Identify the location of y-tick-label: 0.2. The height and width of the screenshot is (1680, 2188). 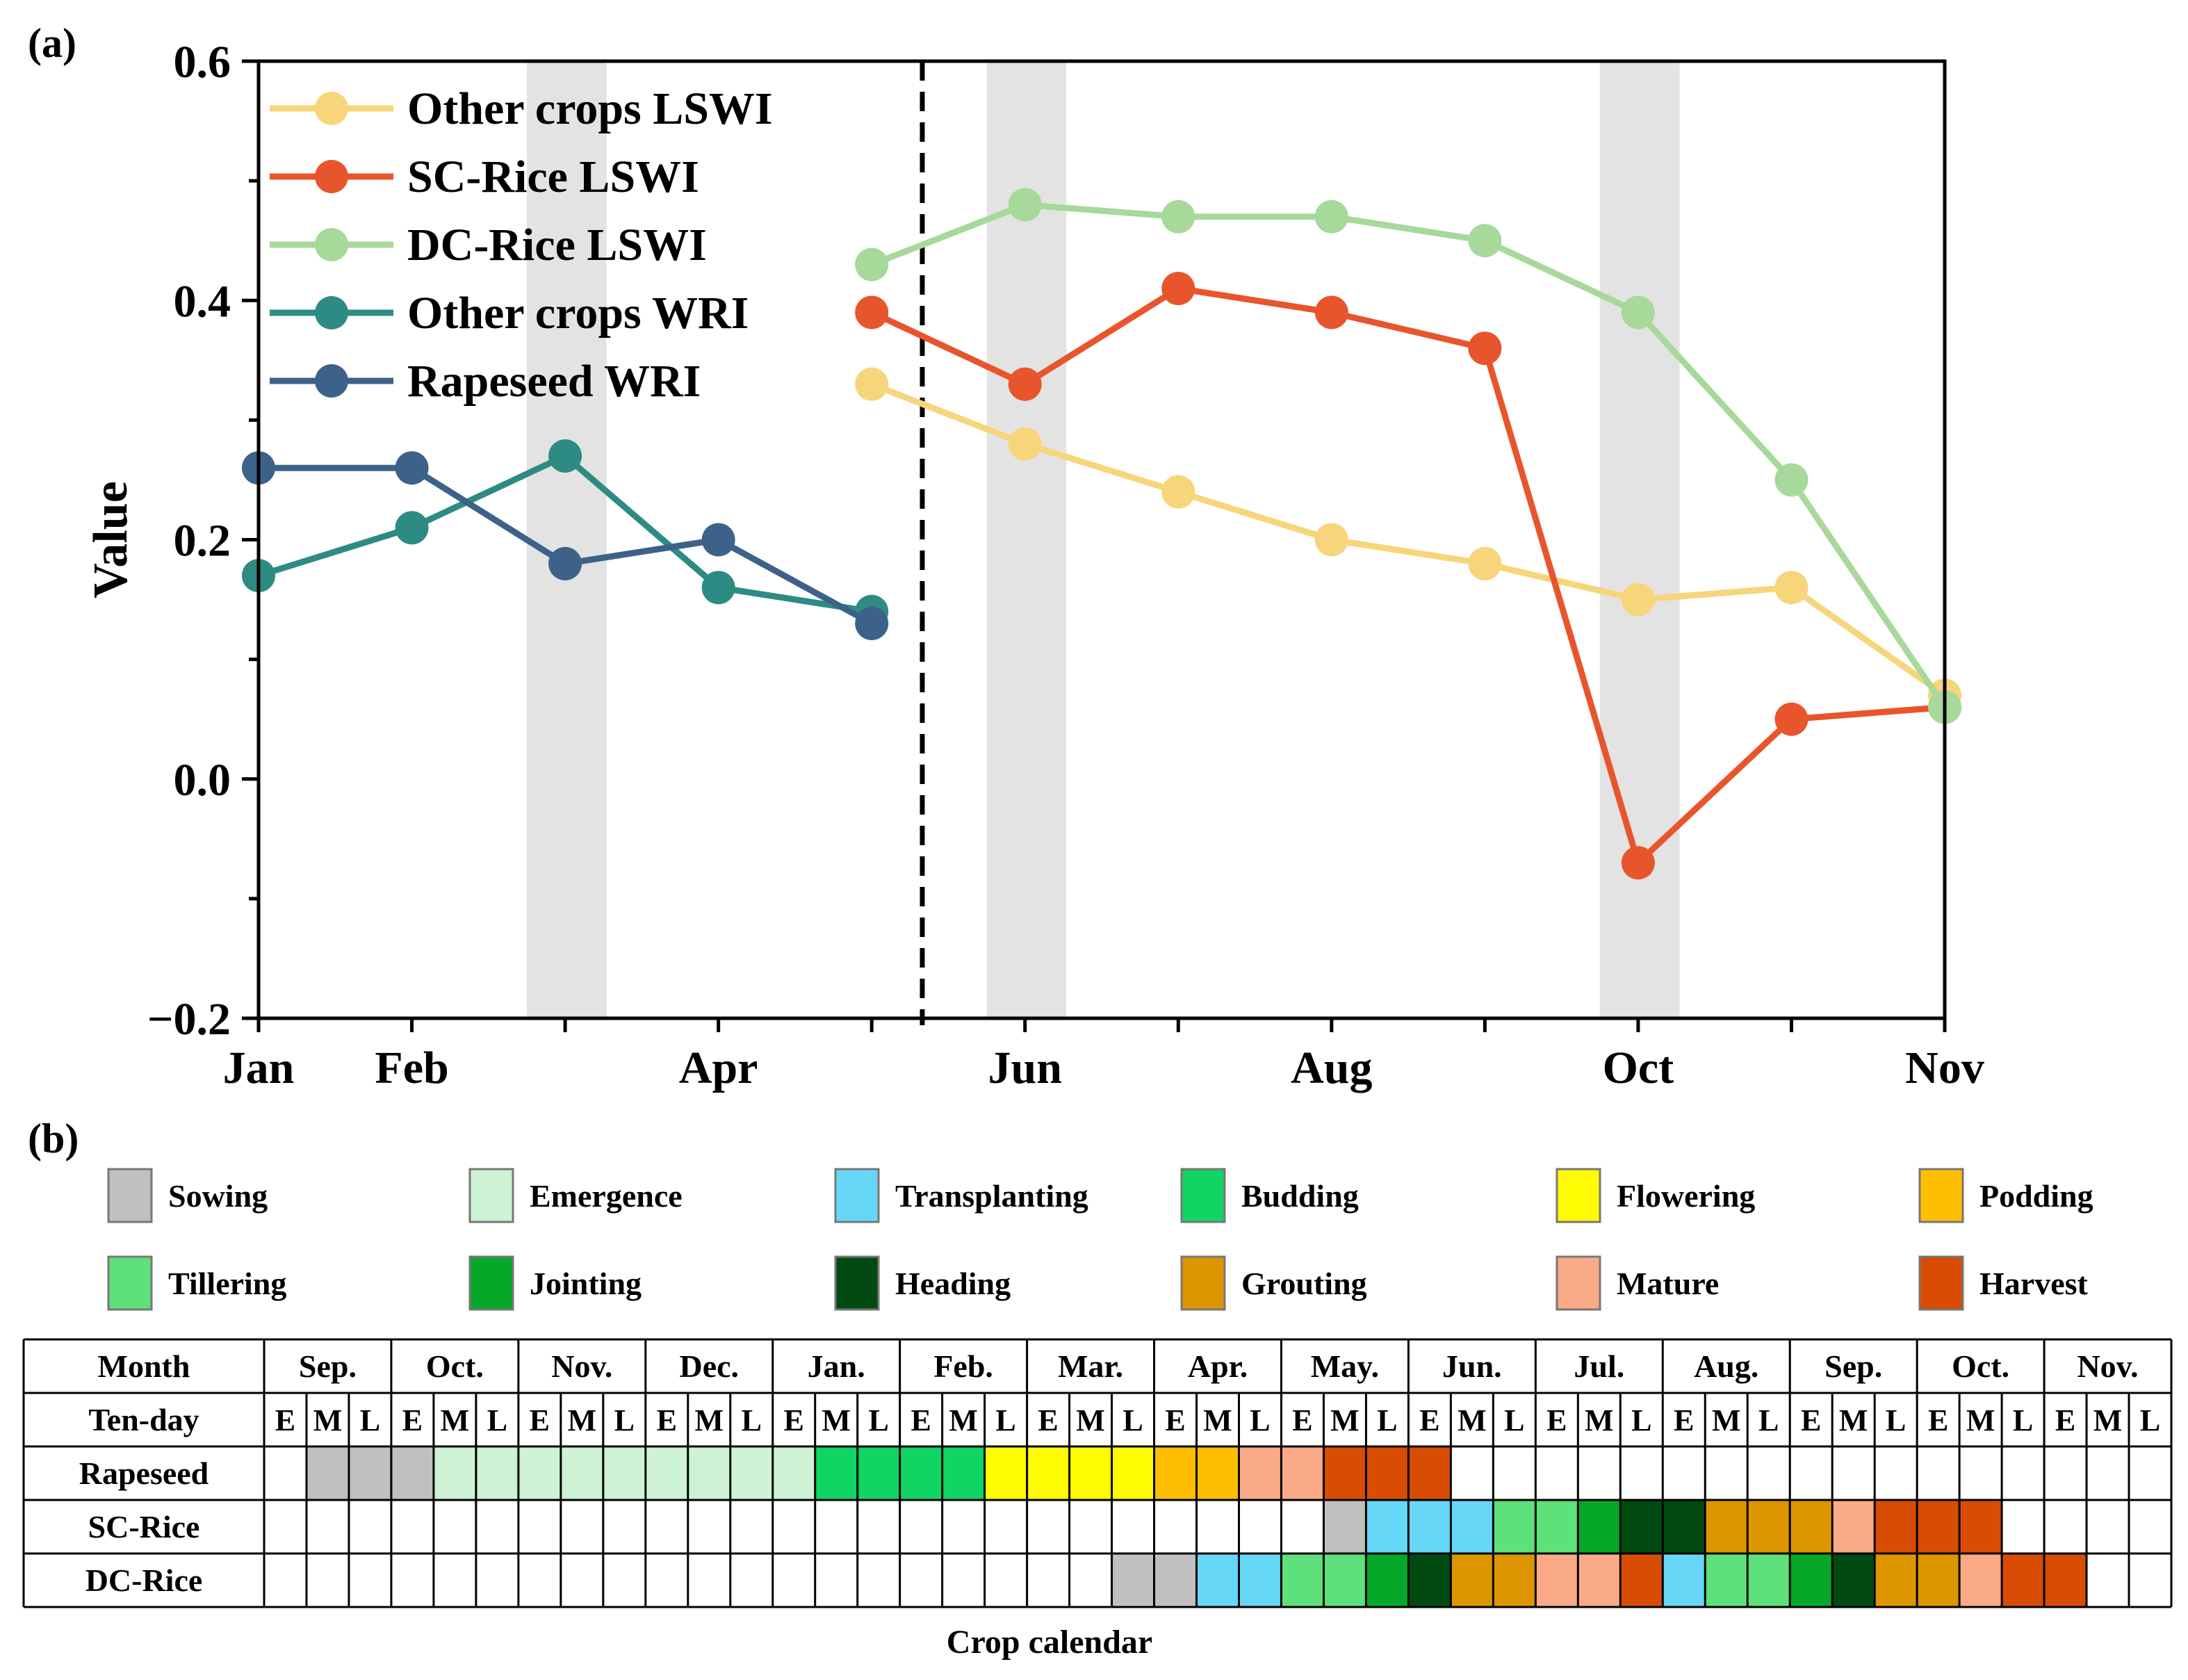
(202, 541).